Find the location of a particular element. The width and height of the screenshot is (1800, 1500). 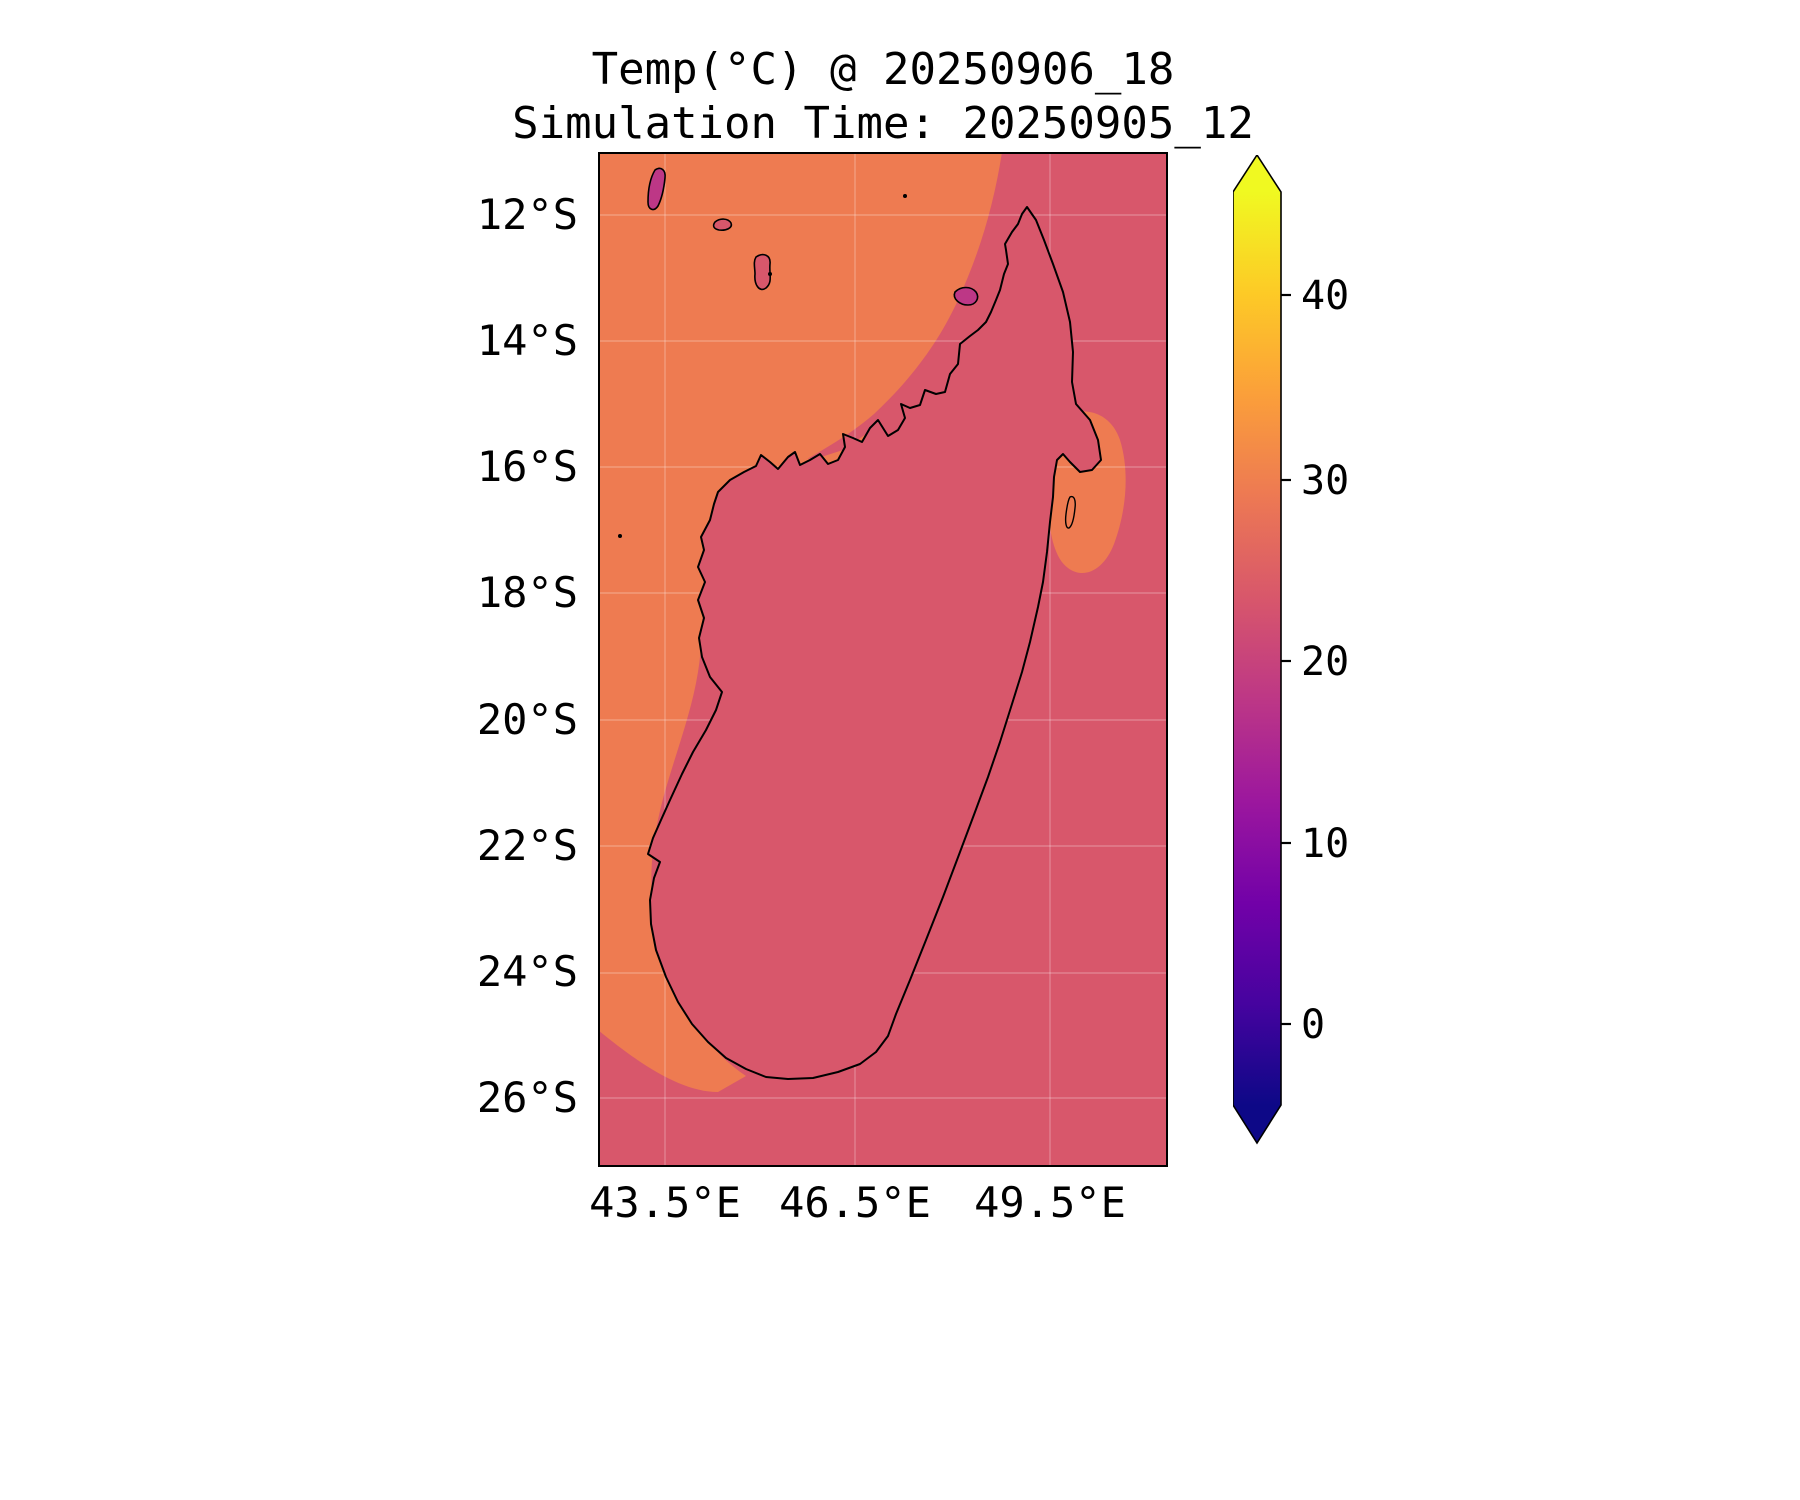

colorbar-tick-marks is located at coordinates (1286, 659).